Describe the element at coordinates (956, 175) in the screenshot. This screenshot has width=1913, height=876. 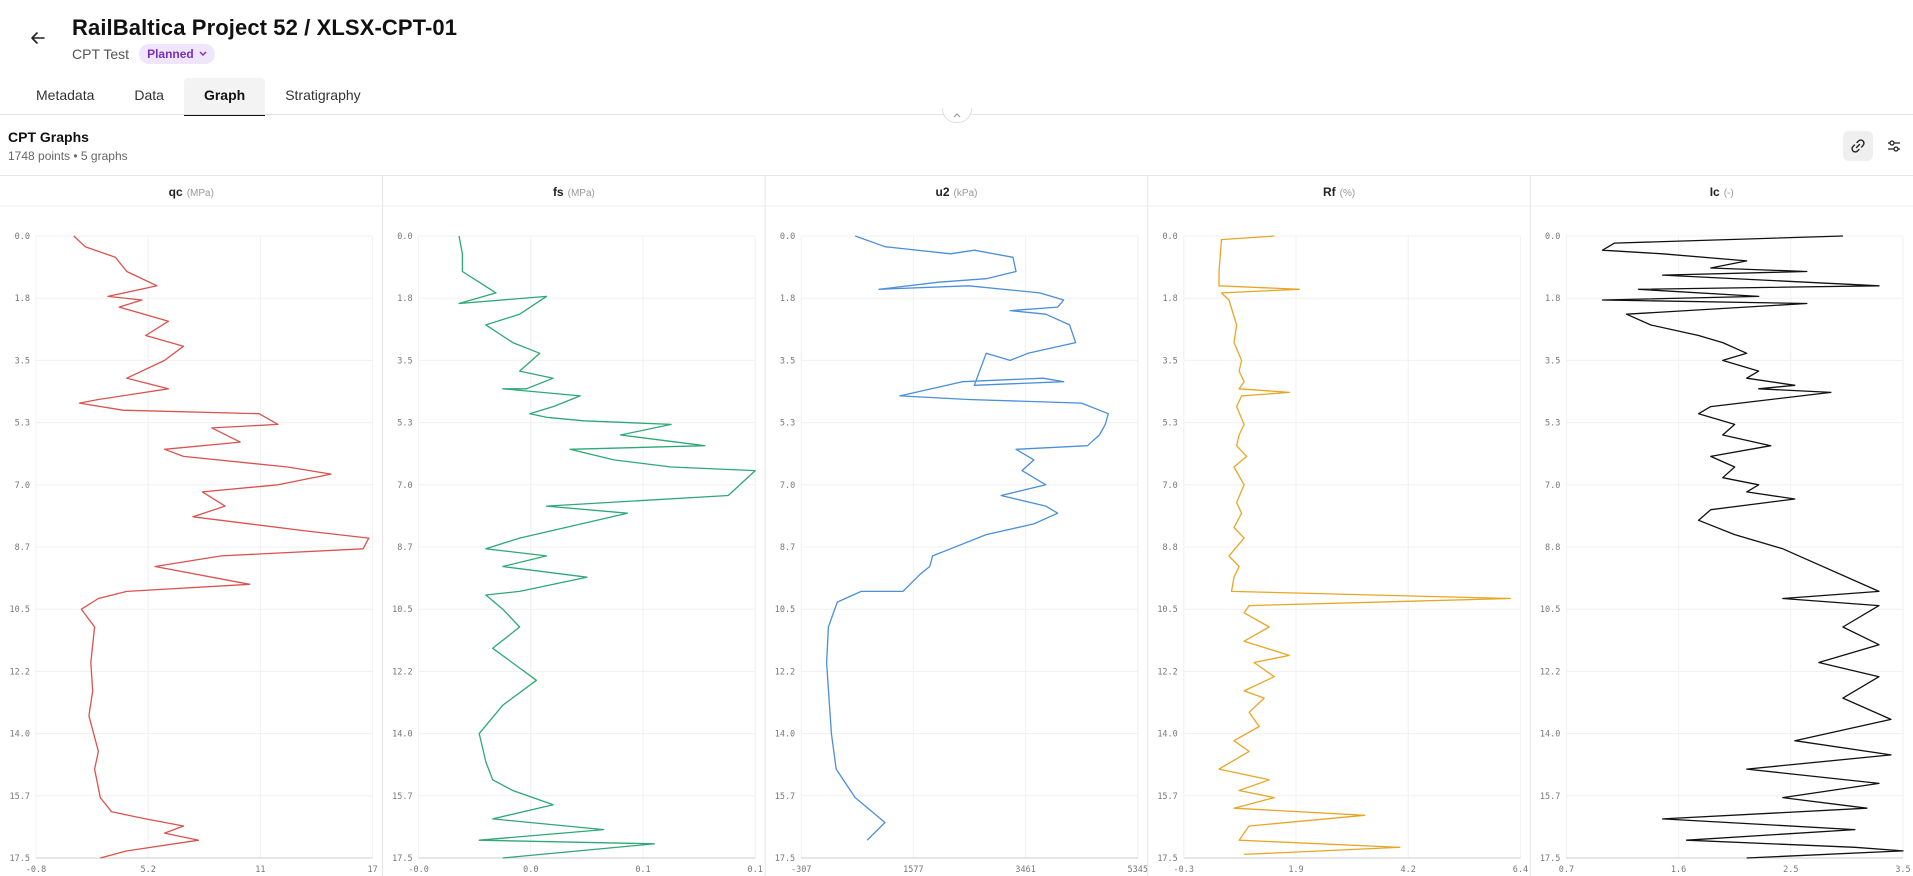
I see `graphs-top-border` at that location.